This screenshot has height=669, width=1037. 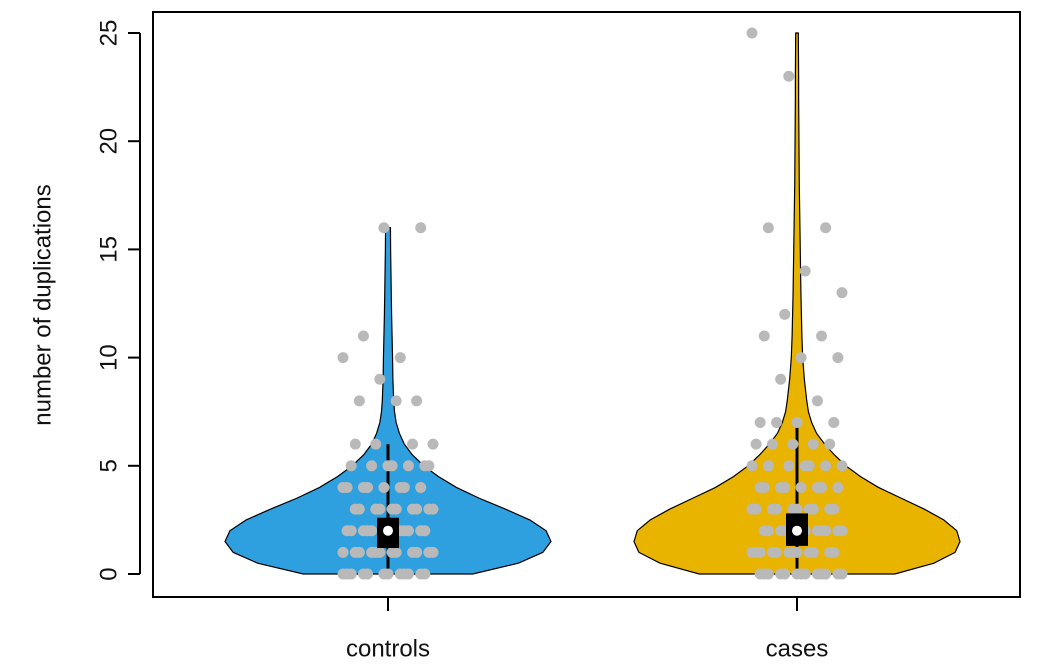 I want to click on x-tick-label: controls, so click(x=388, y=648).